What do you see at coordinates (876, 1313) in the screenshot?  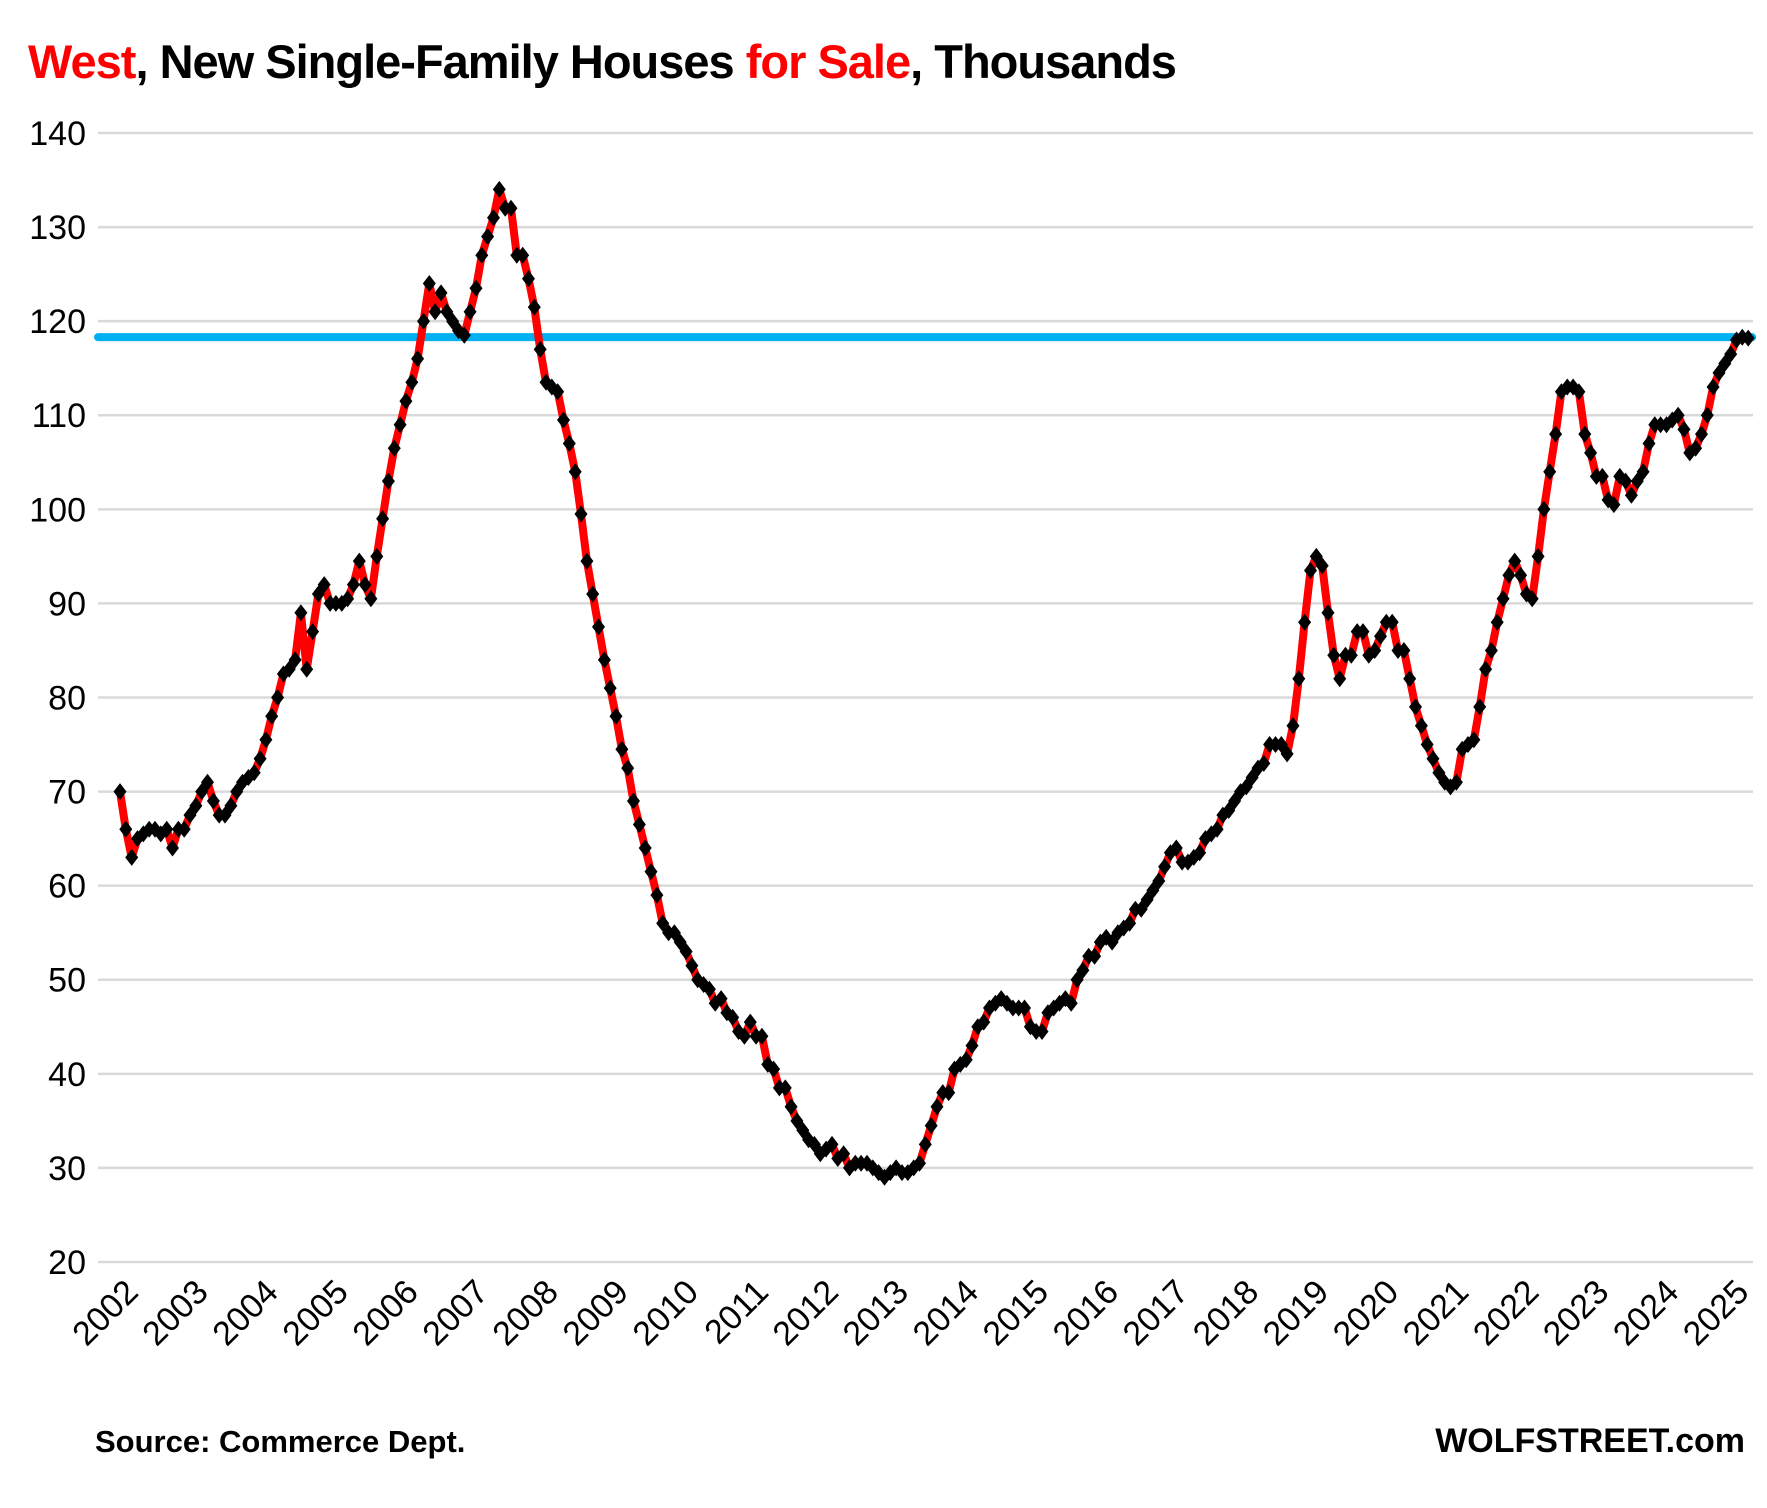 I see `x-axis-label: 2013` at bounding box center [876, 1313].